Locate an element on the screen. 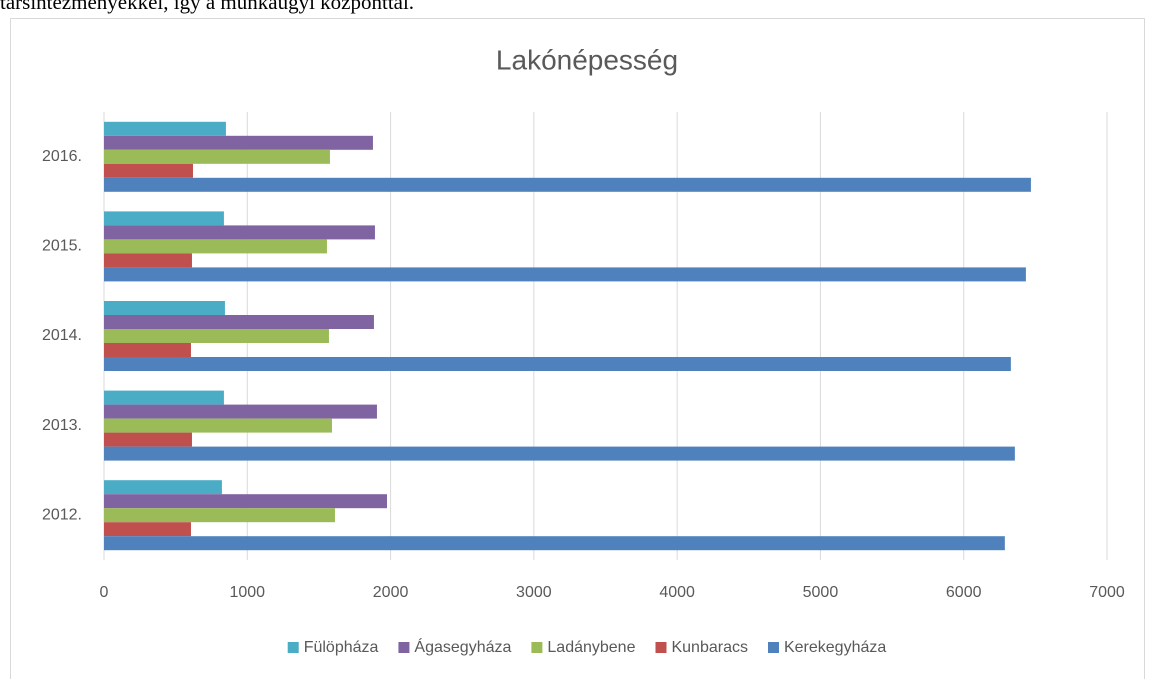 This screenshot has width=1153, height=684. y-tick-label: 2016. is located at coordinates (62, 156).